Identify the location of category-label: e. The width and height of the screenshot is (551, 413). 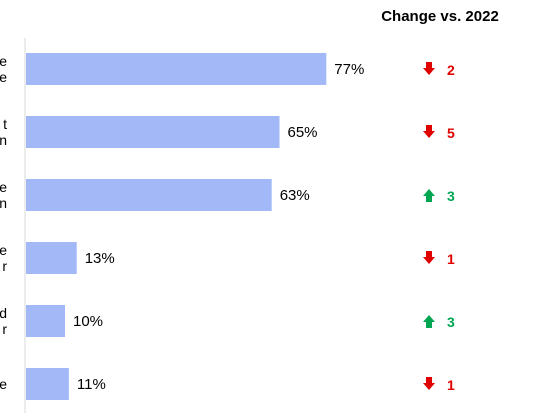
(3, 384).